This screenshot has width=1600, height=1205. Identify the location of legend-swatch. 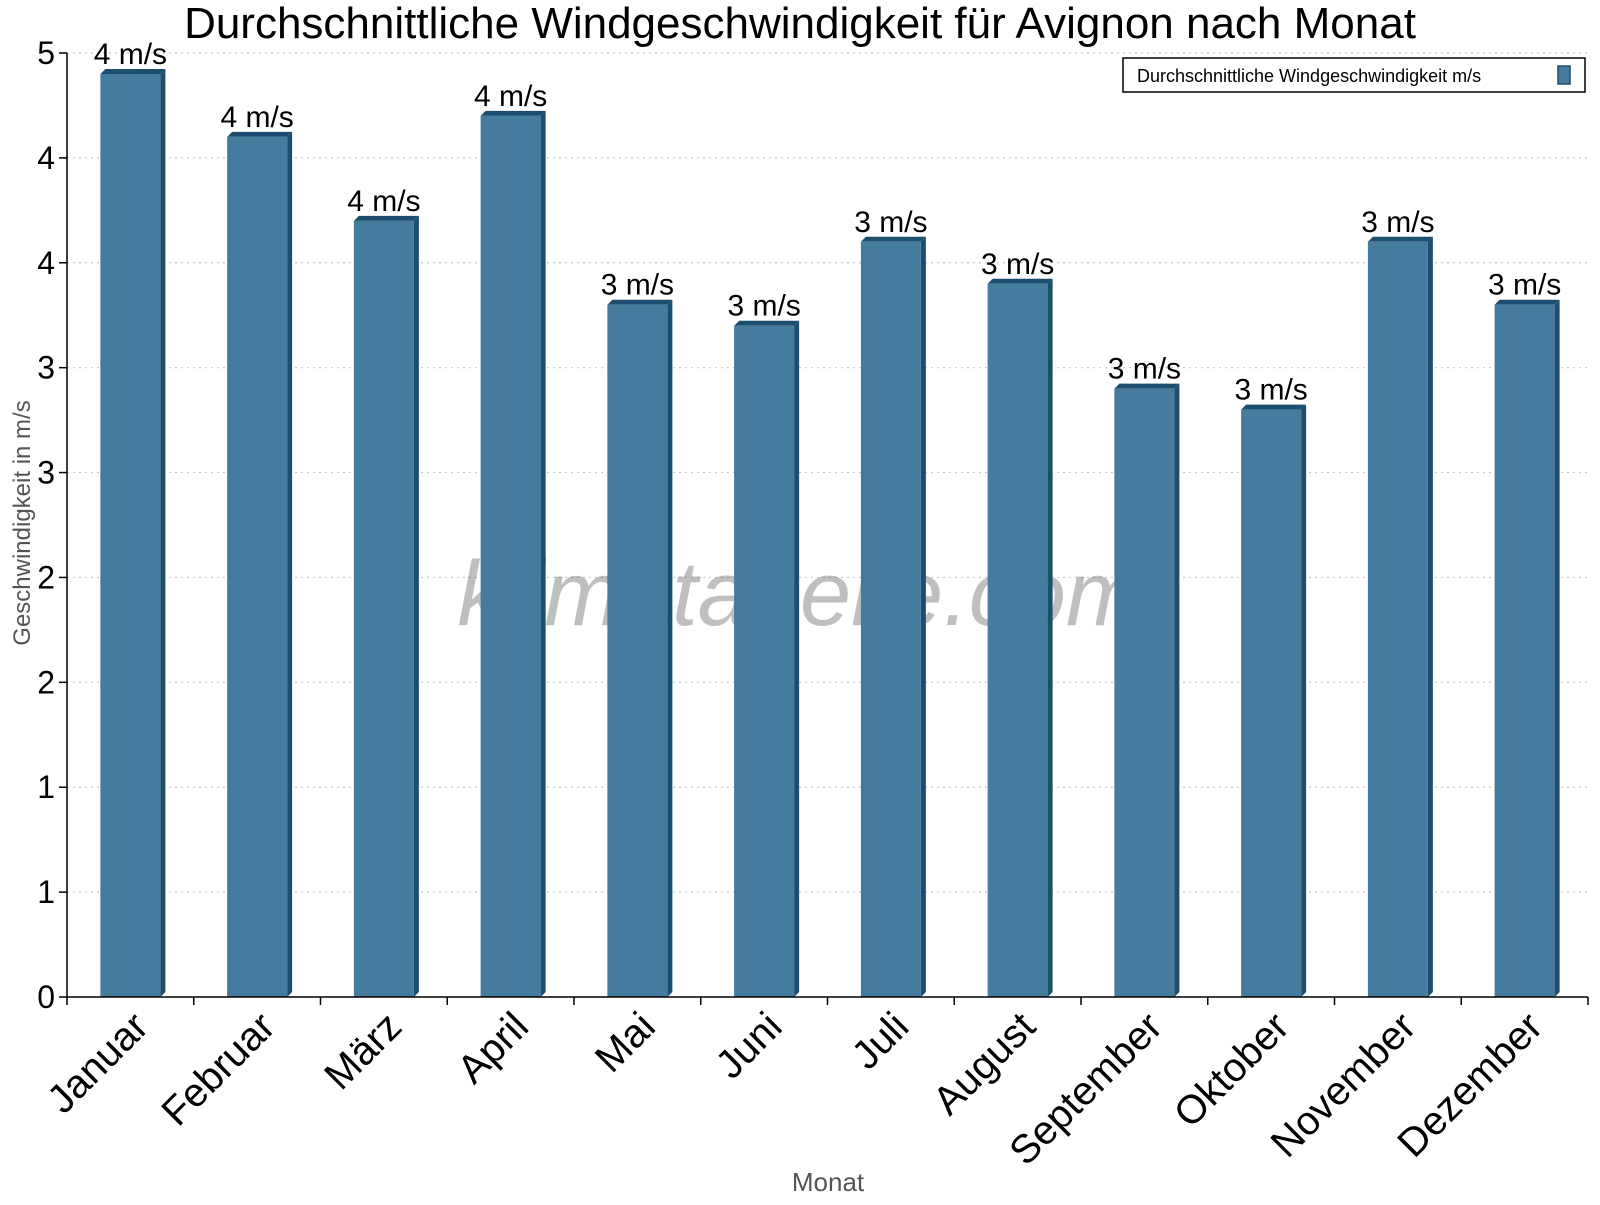
(1564, 75).